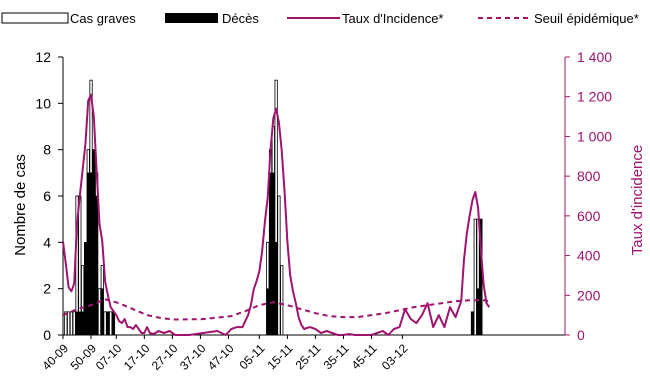  I want to click on right-tick-label: 600, so click(589, 216).